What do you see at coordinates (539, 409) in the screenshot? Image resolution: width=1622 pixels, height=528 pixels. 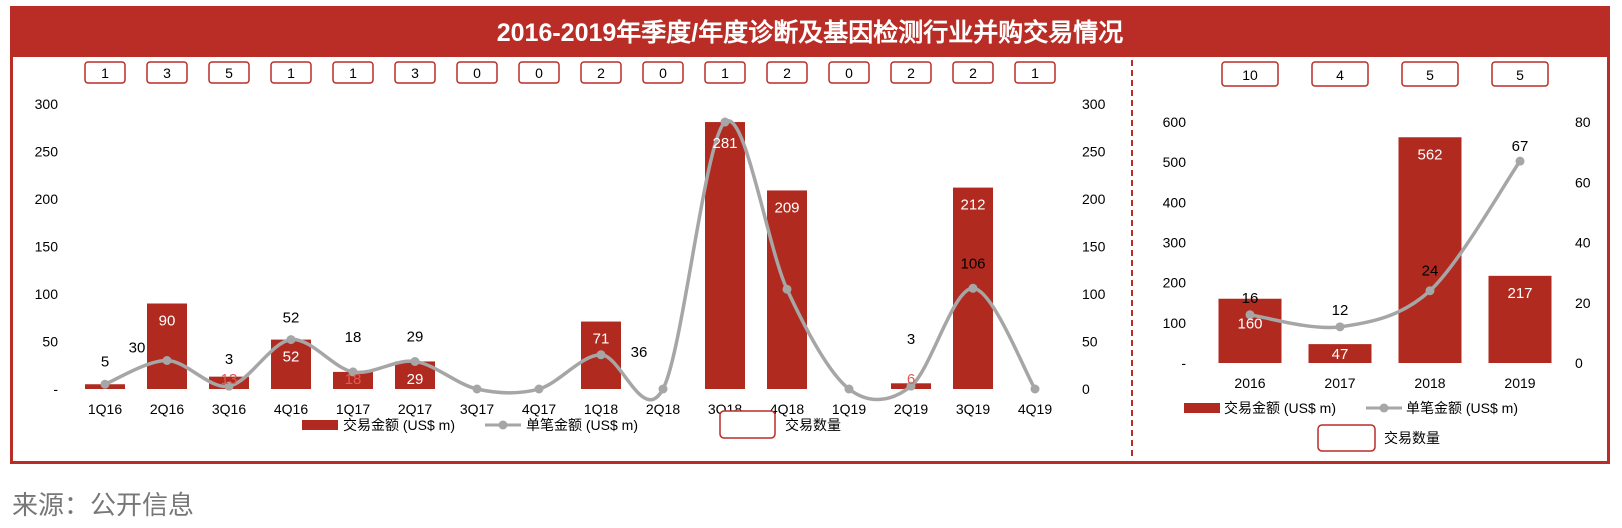 I see `x-tick-label: 4Q17` at bounding box center [539, 409].